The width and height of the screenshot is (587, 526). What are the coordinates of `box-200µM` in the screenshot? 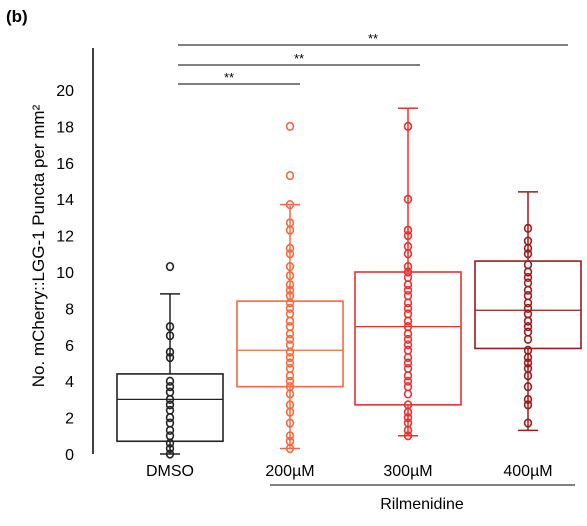 It's located at (290, 287).